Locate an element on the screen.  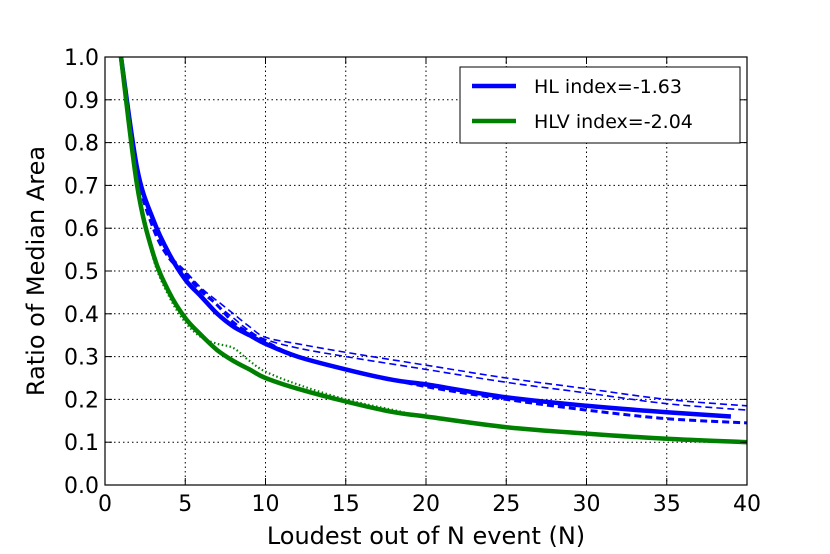
legend: HL index=-1.63 HLV index=-2.04 is located at coordinates (600, 105).